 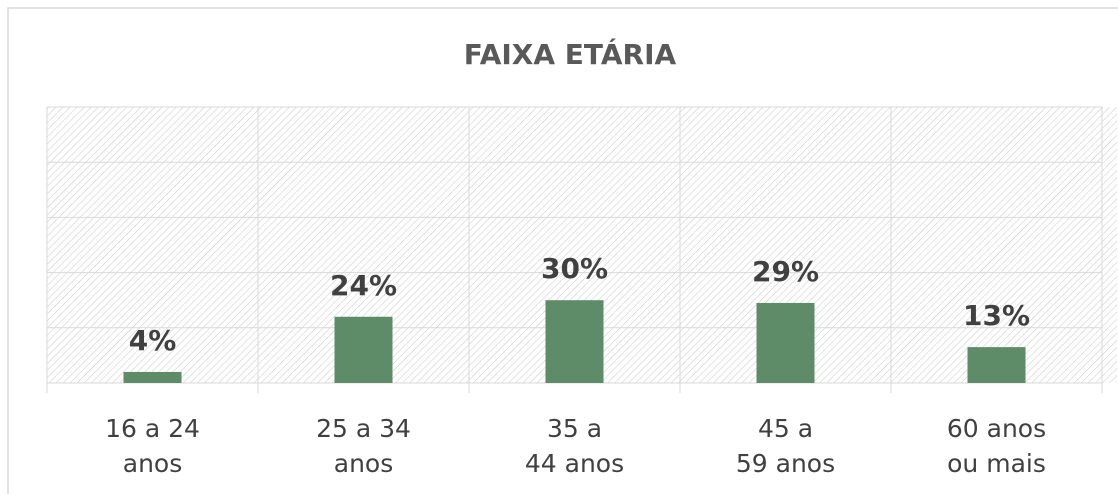 I want to click on x-tick-label: 44 anos, so click(x=574, y=463).